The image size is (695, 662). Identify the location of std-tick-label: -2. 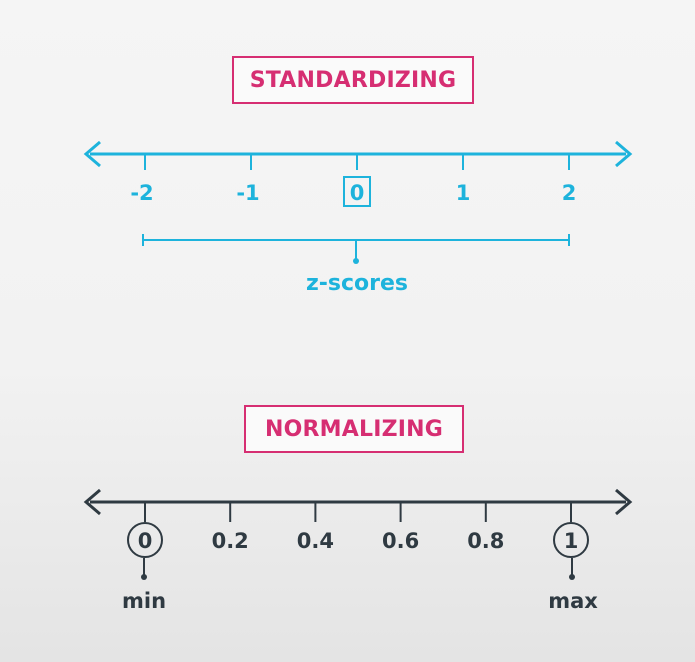
(141, 193).